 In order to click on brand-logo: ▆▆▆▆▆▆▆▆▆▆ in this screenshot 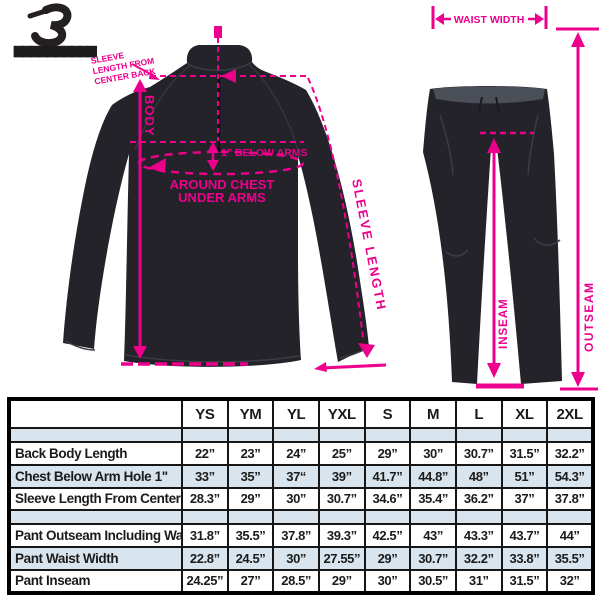, I will do `click(56, 30)`.